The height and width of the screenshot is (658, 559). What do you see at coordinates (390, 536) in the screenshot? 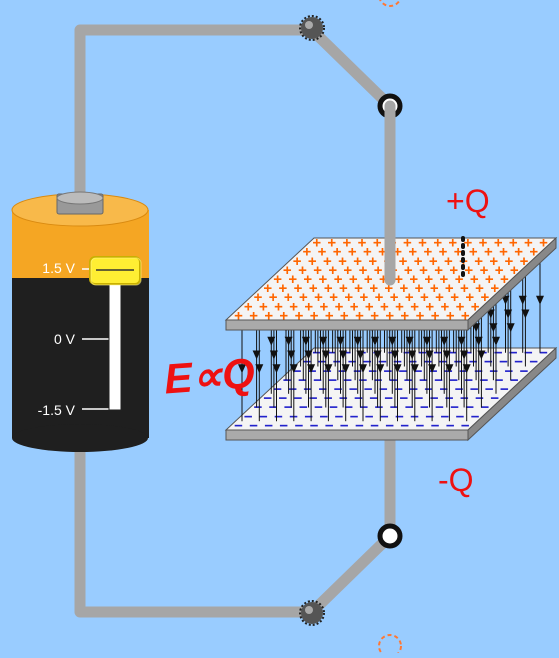
I see `contact-bottom-icon` at bounding box center [390, 536].